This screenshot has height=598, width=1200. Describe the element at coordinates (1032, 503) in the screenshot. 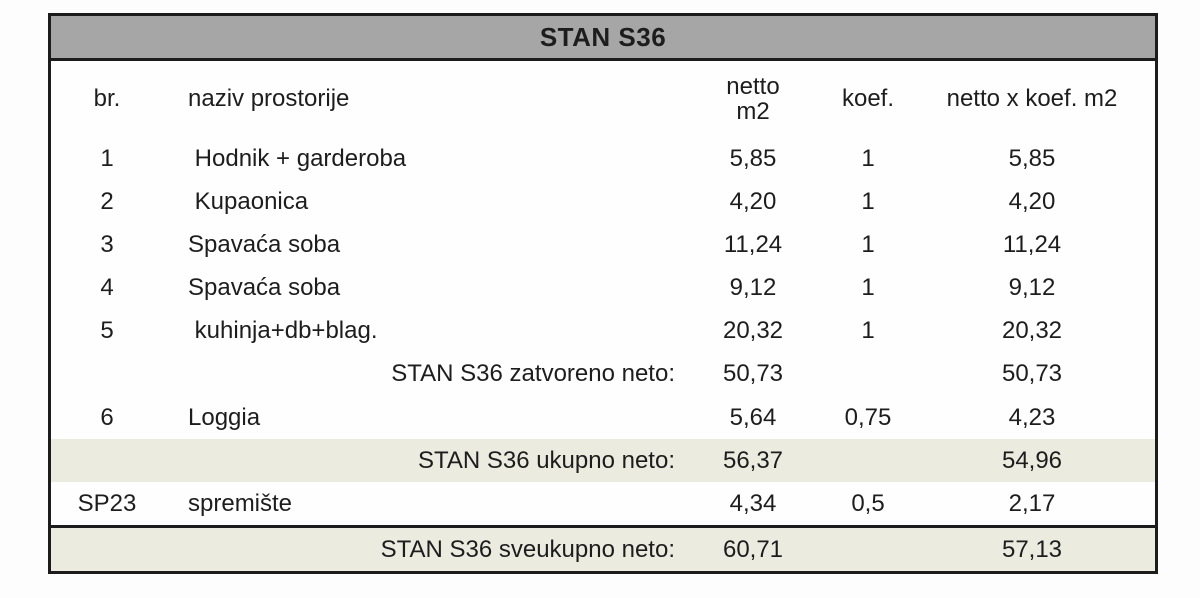

I see `netto-x-koef-cell: 2,17` at that location.